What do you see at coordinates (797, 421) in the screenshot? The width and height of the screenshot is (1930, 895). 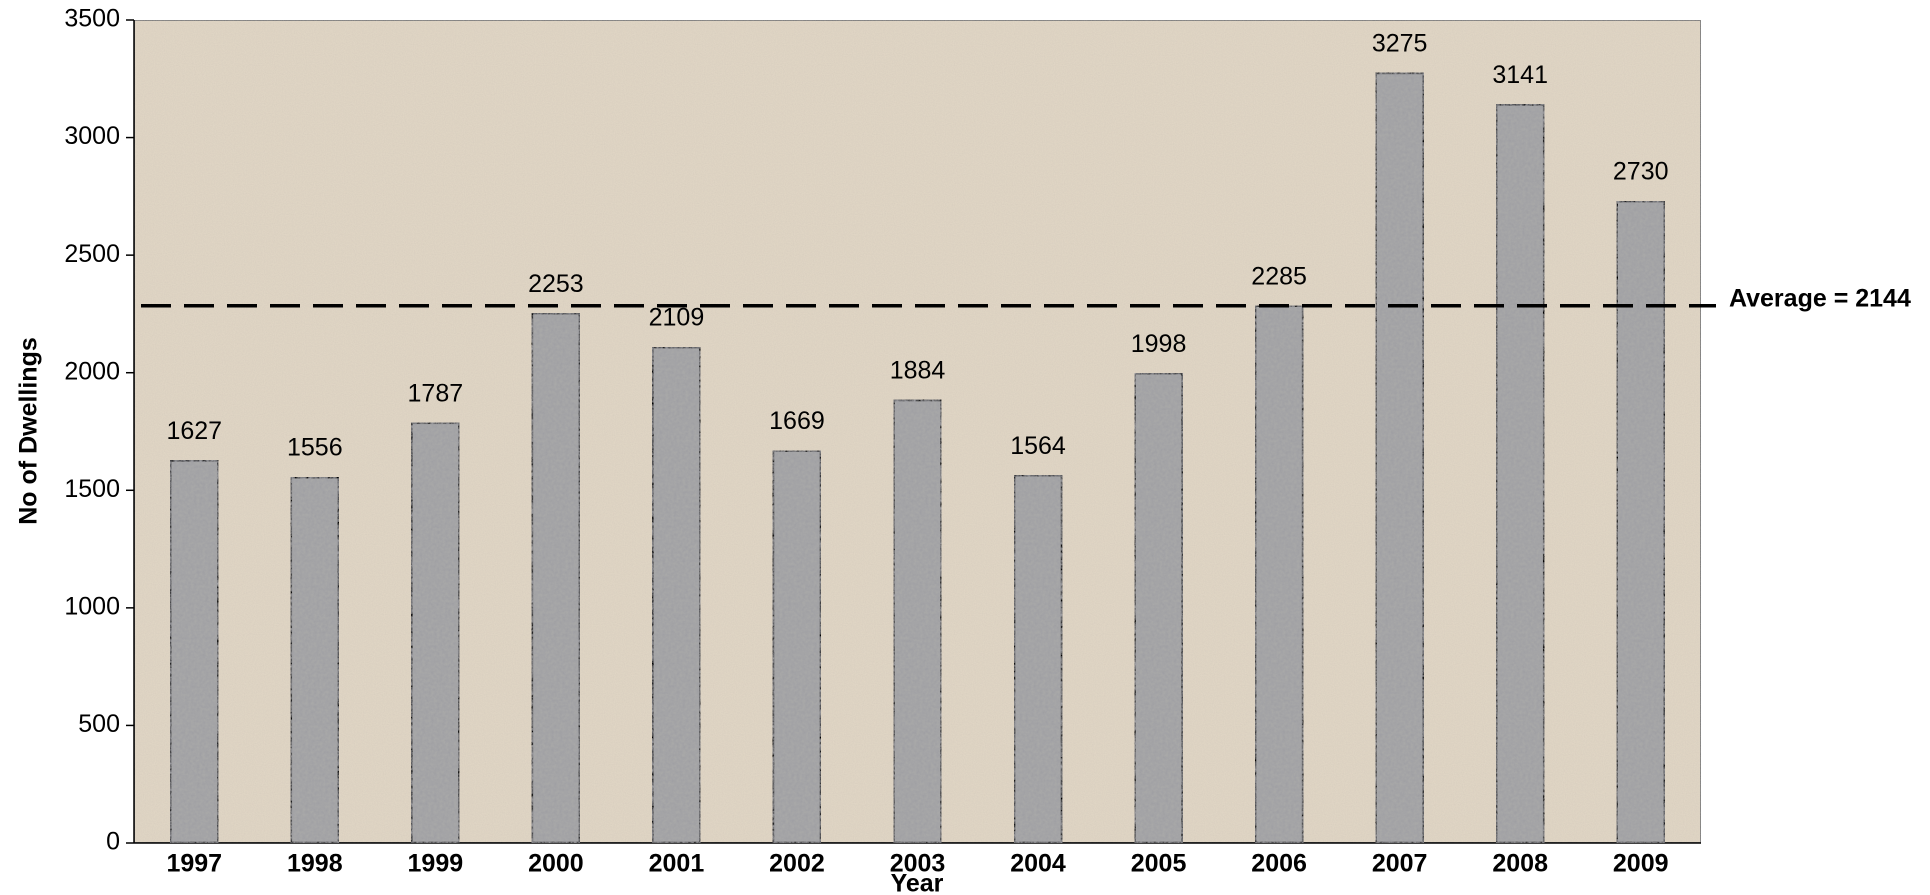 I see `value-label: 1669` at bounding box center [797, 421].